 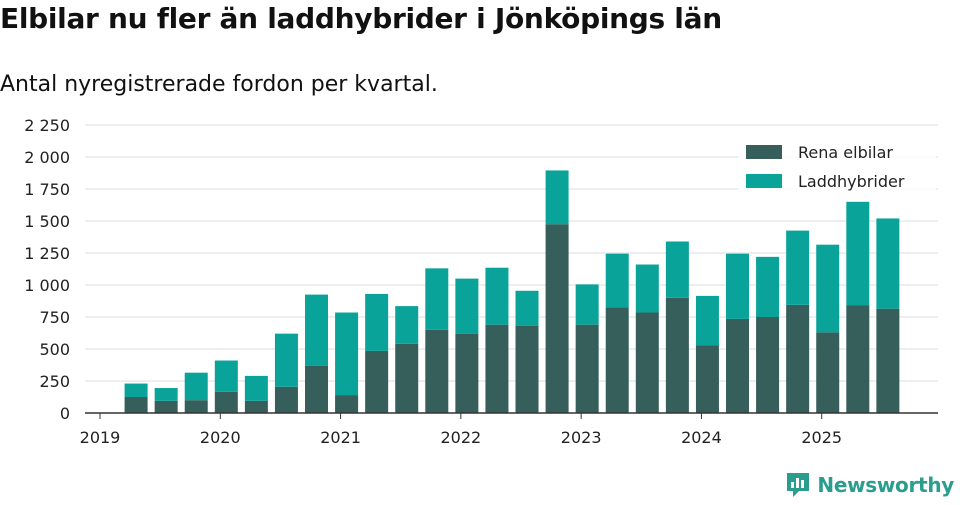 What do you see at coordinates (47, 157) in the screenshot?
I see `y-tick-label: 2 000` at bounding box center [47, 157].